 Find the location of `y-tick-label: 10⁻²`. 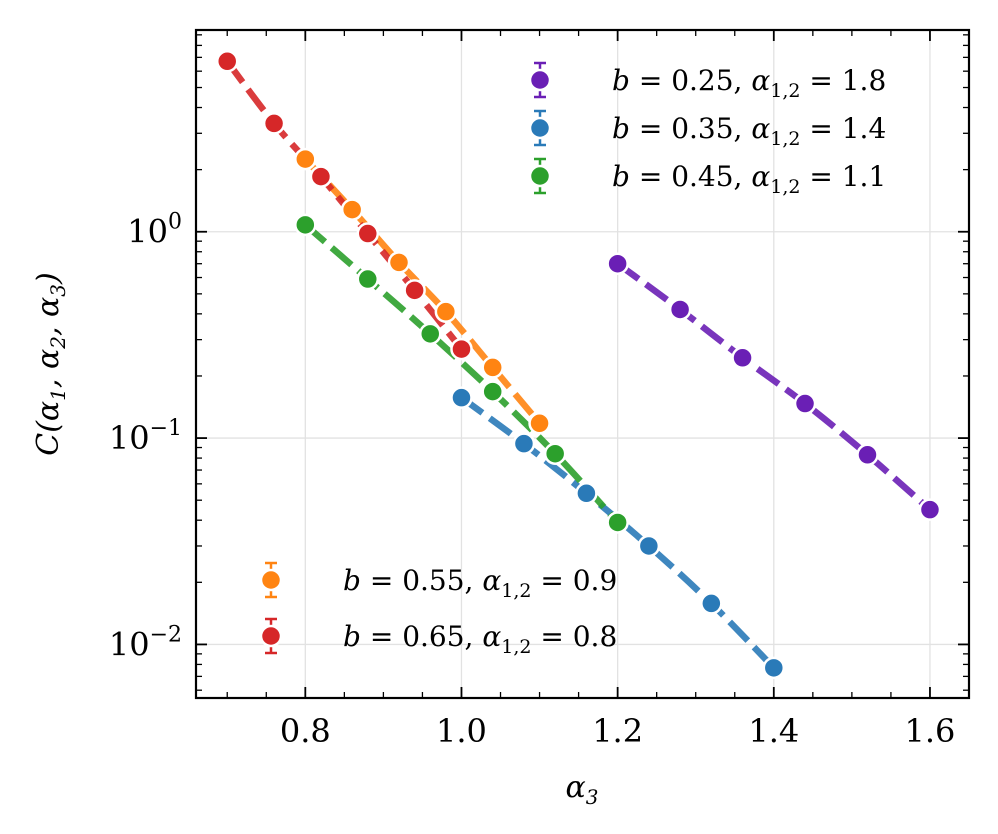

y-tick-label: 10⁻² is located at coordinates (145, 642).